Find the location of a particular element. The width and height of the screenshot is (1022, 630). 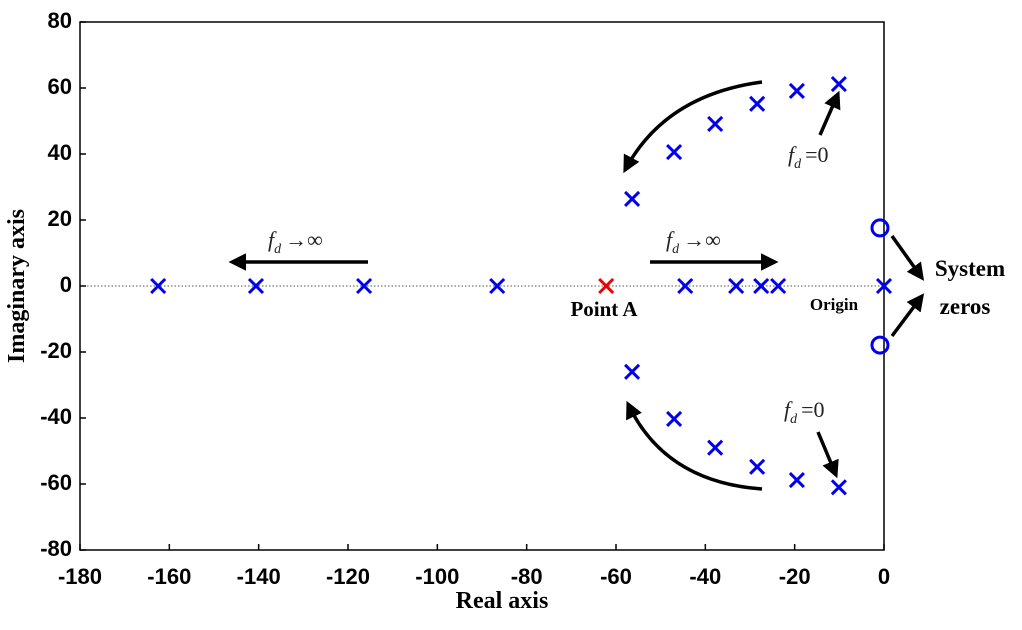

y-tick-label: 40 is located at coordinates (60, 152).